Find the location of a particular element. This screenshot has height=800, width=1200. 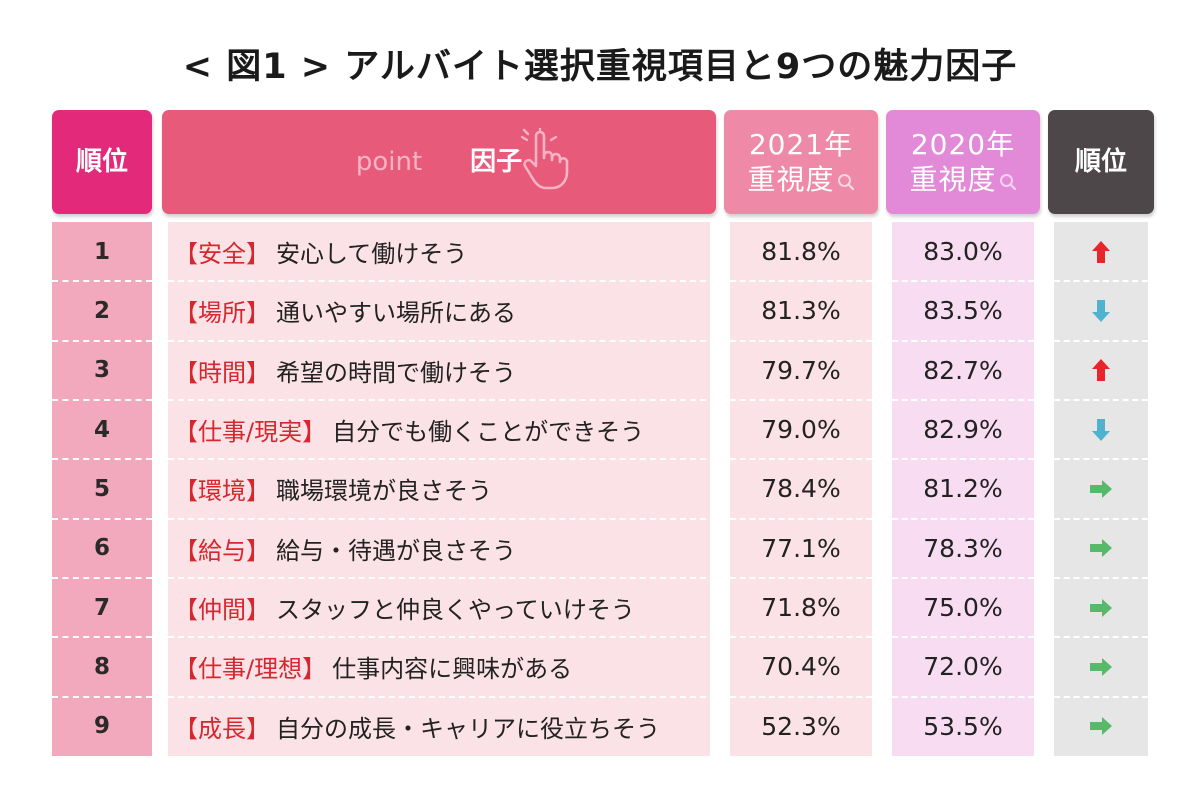

factor-cell: 【場所】 通いやすい場所にある is located at coordinates (439, 310).